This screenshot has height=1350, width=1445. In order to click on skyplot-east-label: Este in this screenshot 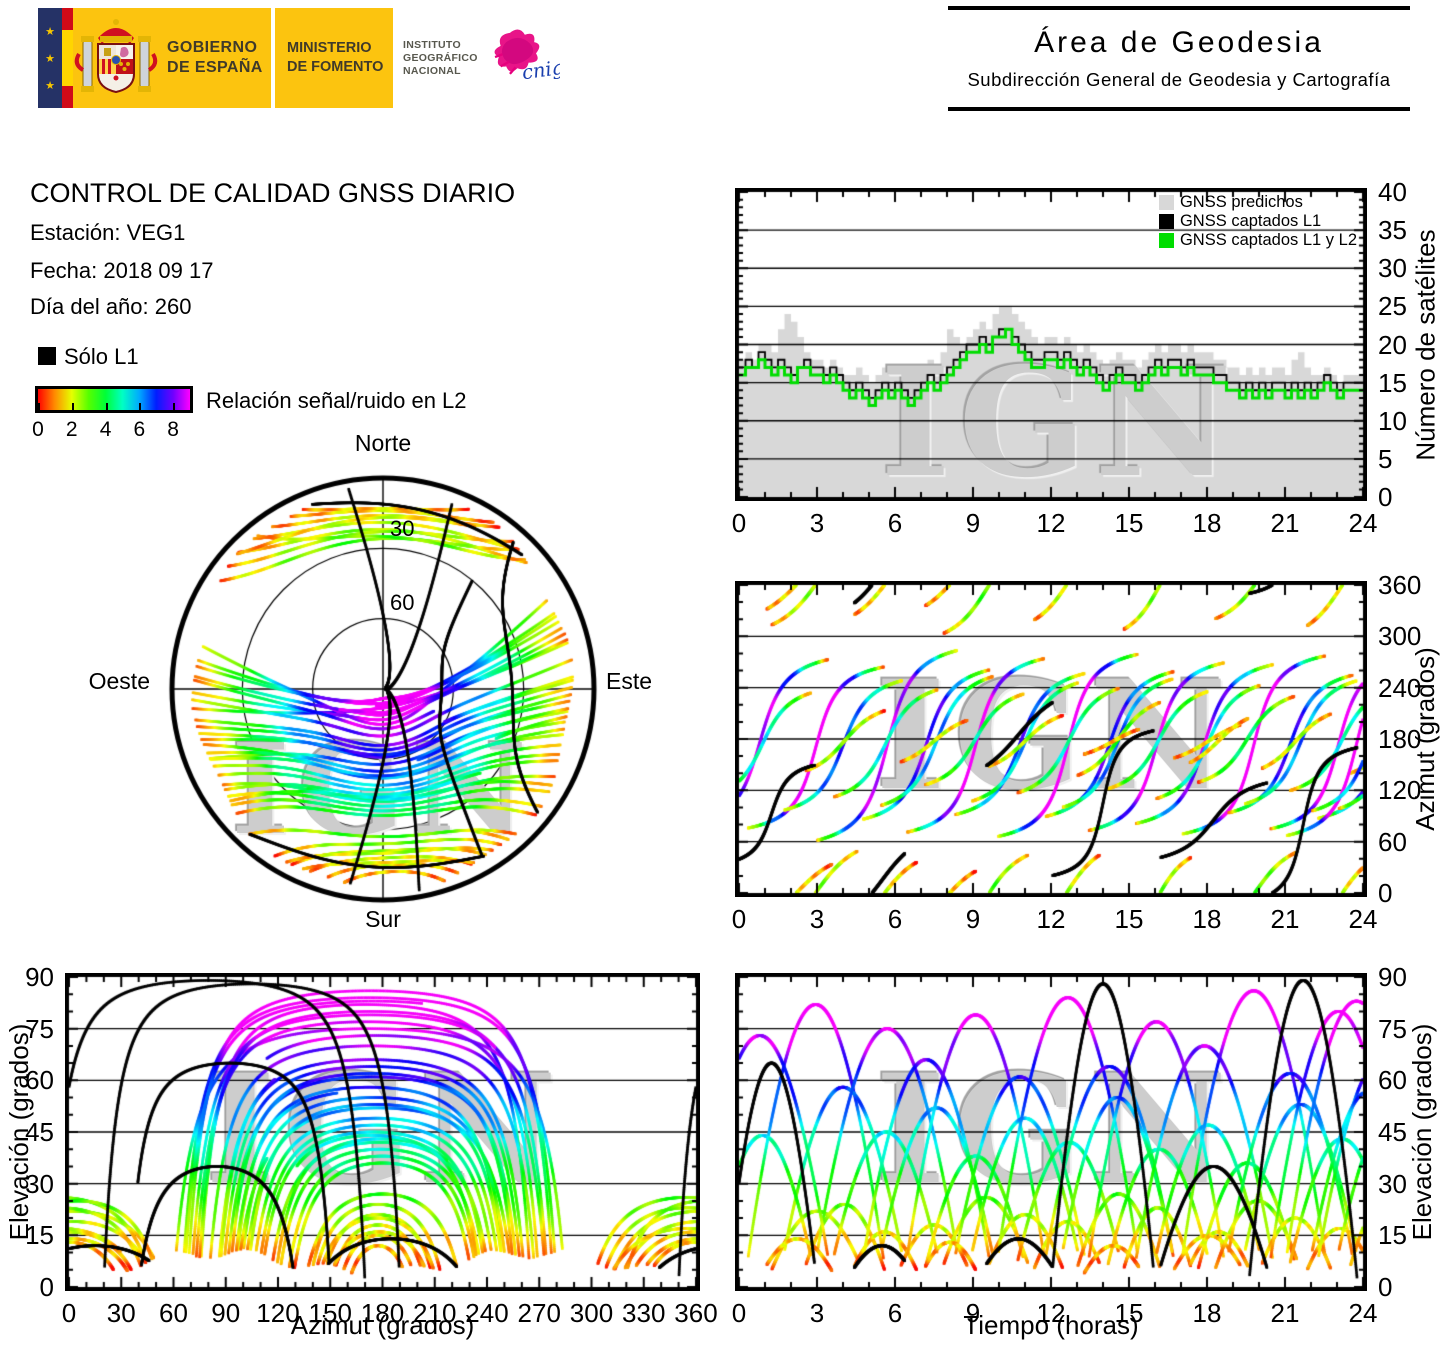, I will do `click(629, 681)`.